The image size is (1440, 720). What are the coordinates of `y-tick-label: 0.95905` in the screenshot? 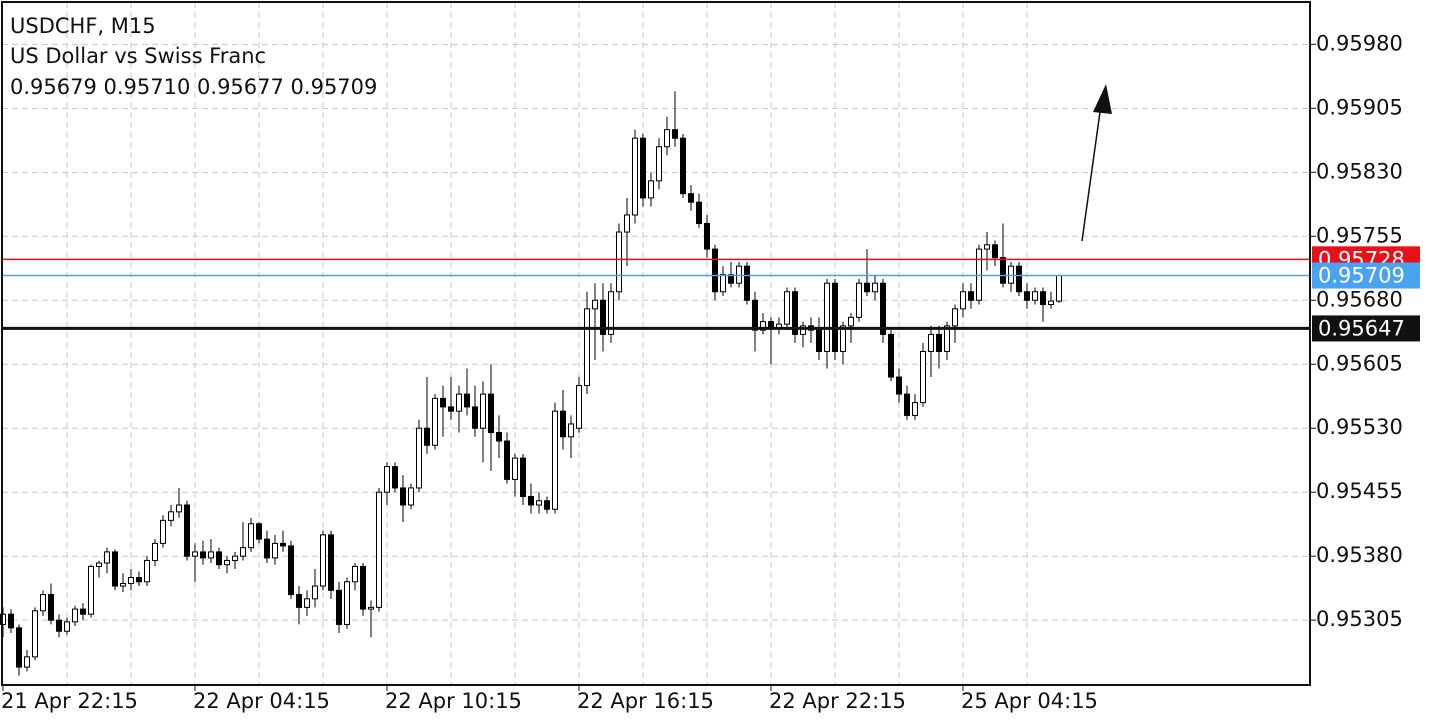 It's located at (1359, 107).